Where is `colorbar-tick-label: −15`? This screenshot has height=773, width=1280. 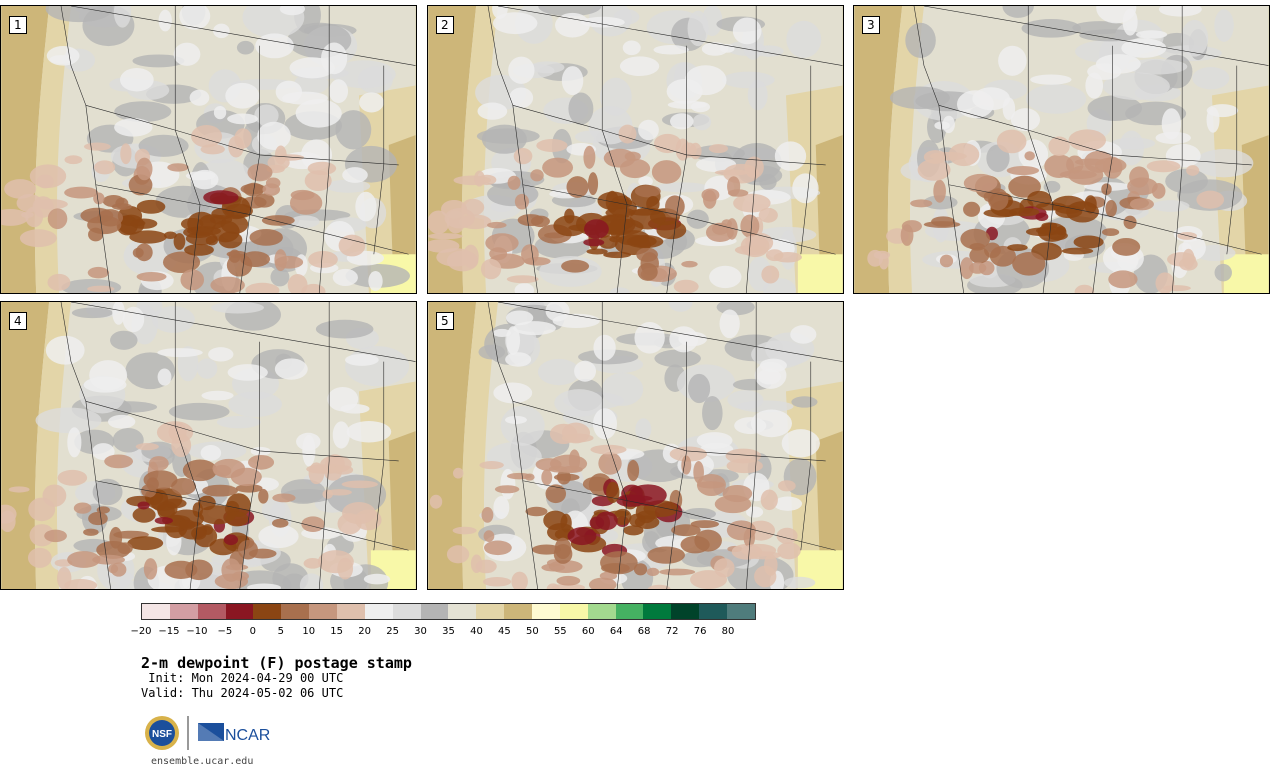
colorbar-tick-label: −15 is located at coordinates (169, 631).